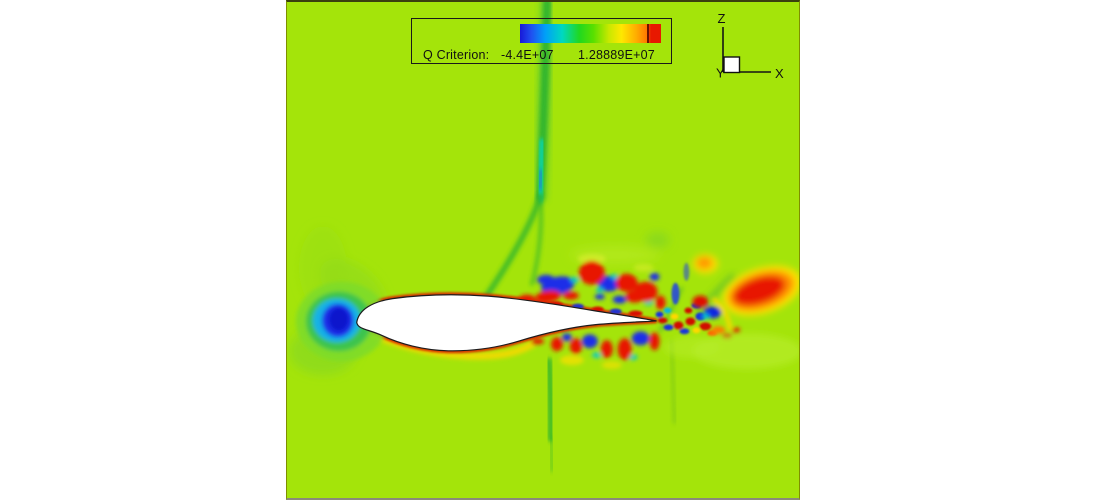  I want to click on axis-label-y: Y, so click(720, 73).